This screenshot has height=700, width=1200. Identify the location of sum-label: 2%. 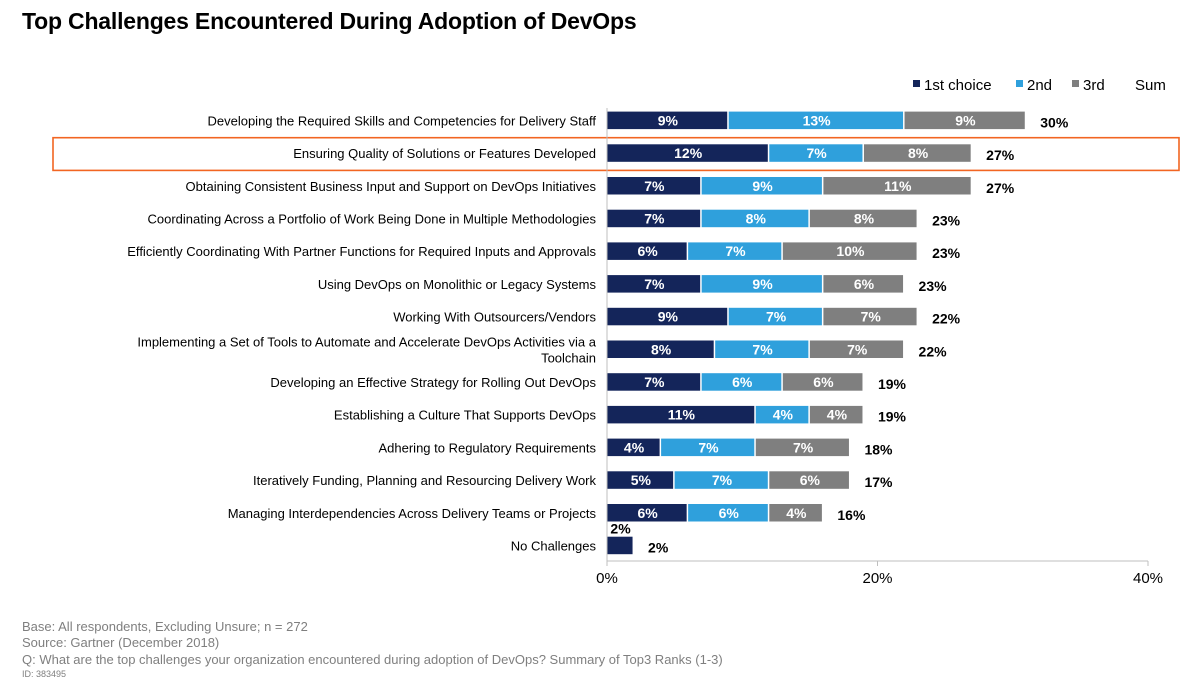
(658, 547).